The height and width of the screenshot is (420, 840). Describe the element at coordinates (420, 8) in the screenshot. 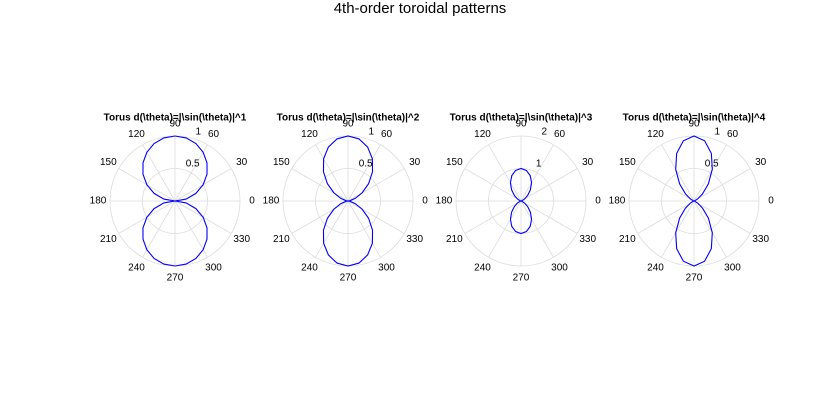

I see `figure-title: 4th-order toroidal patterns` at that location.